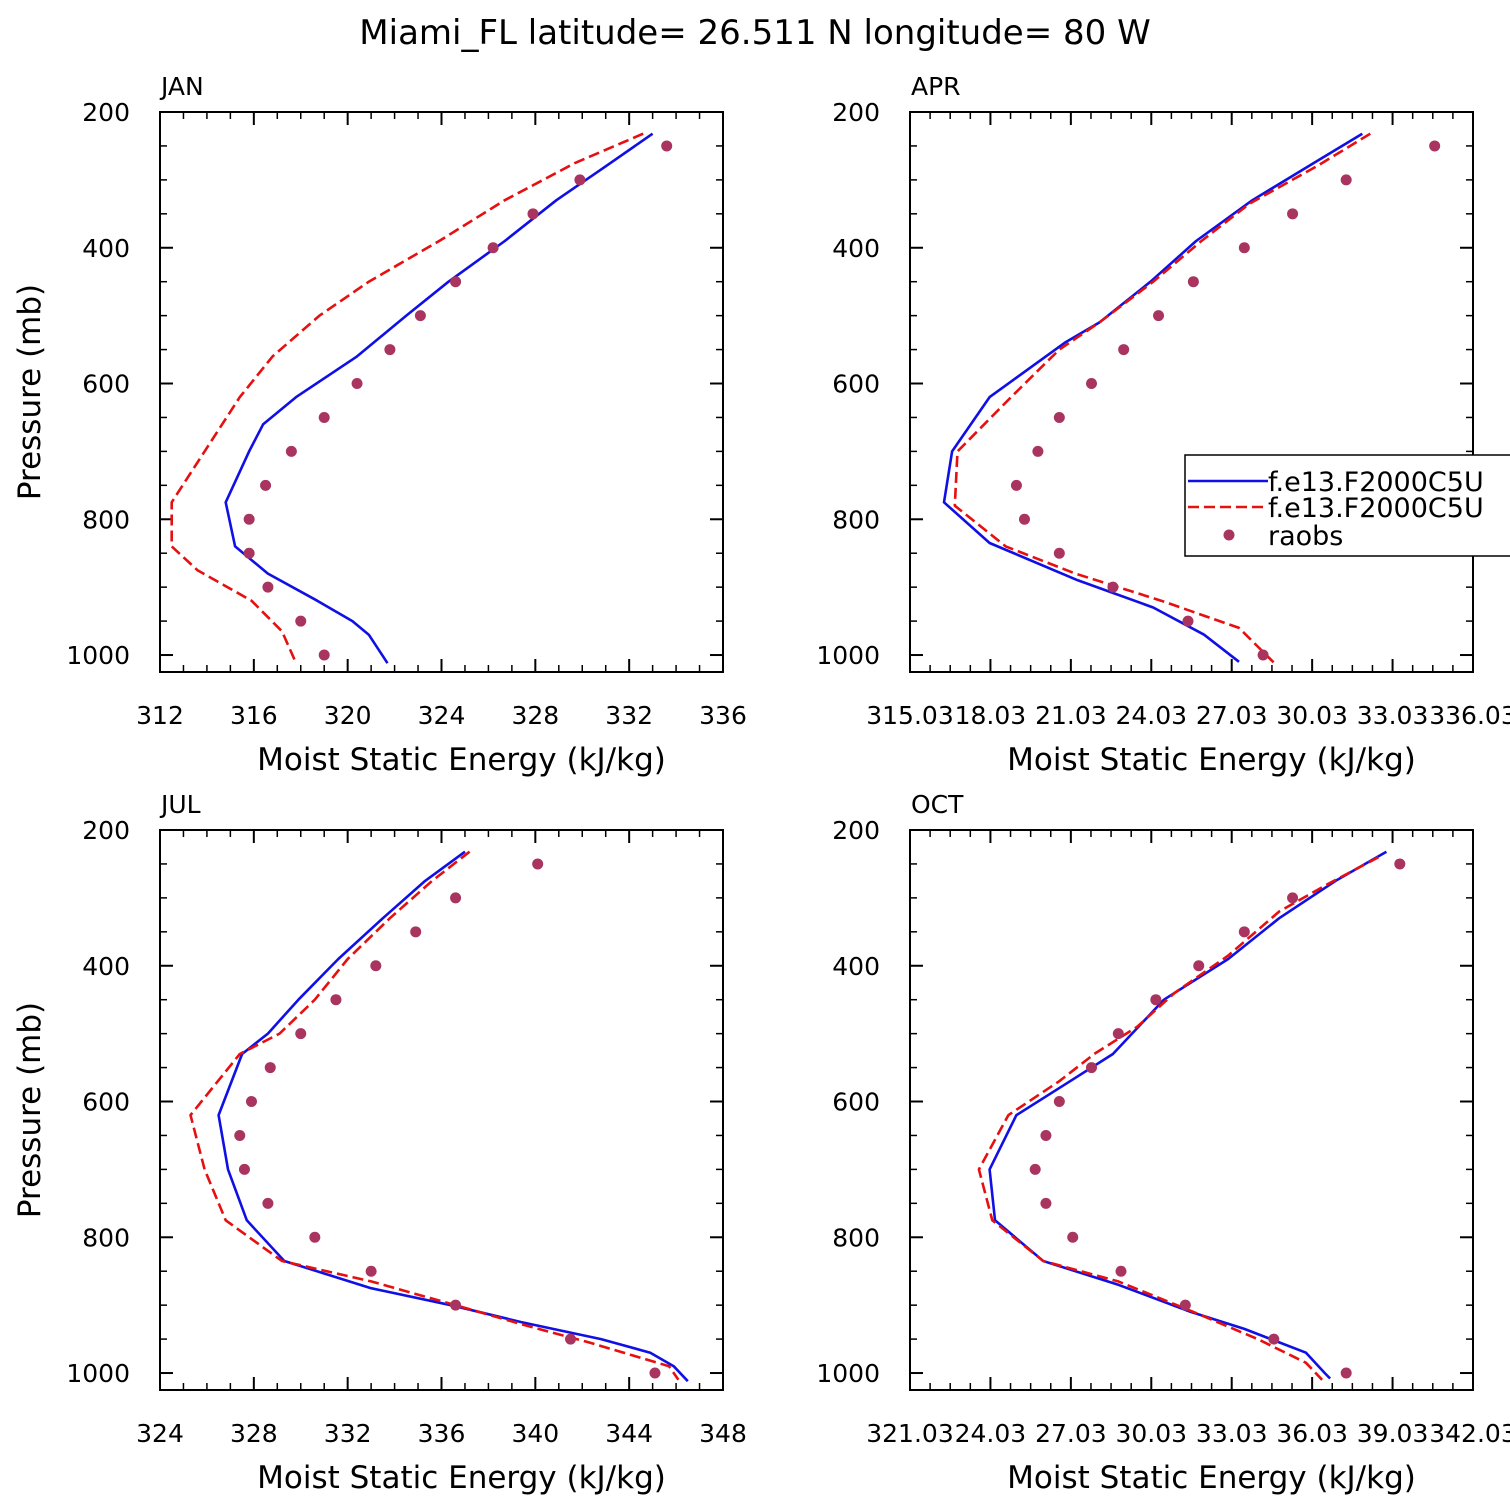 Image resolution: width=1510 pixels, height=1510 pixels. I want to click on x-tick-label: 36.03, so click(1312, 1433).